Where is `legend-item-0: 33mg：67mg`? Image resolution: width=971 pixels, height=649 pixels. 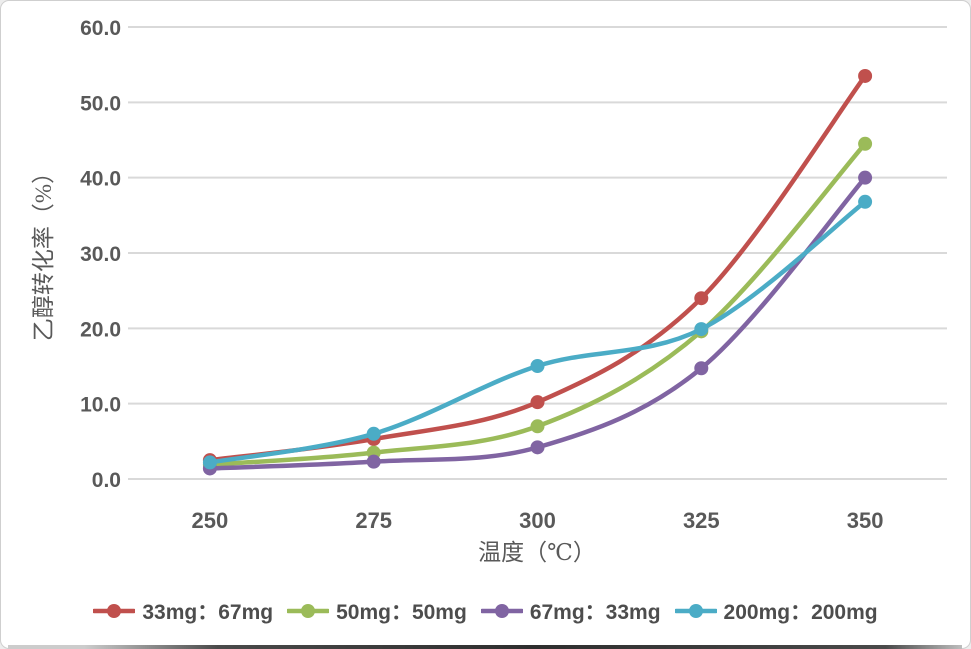
legend-item-0: 33mg：67mg is located at coordinates (183, 611).